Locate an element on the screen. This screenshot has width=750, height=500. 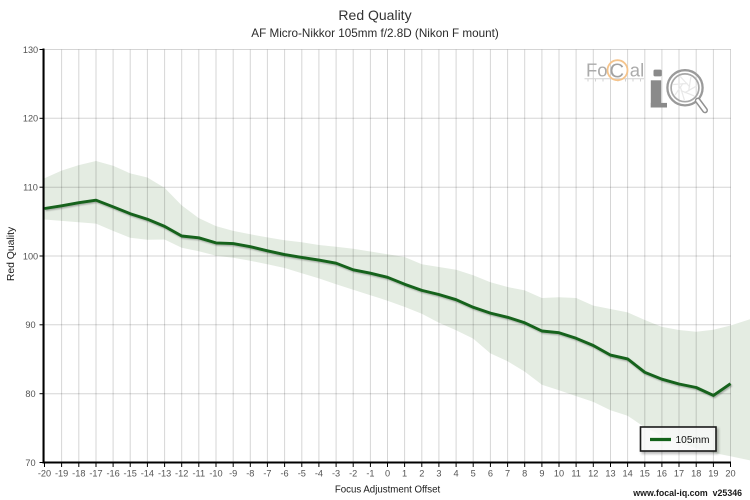
svg-text: -16 is located at coordinates (112, 474).